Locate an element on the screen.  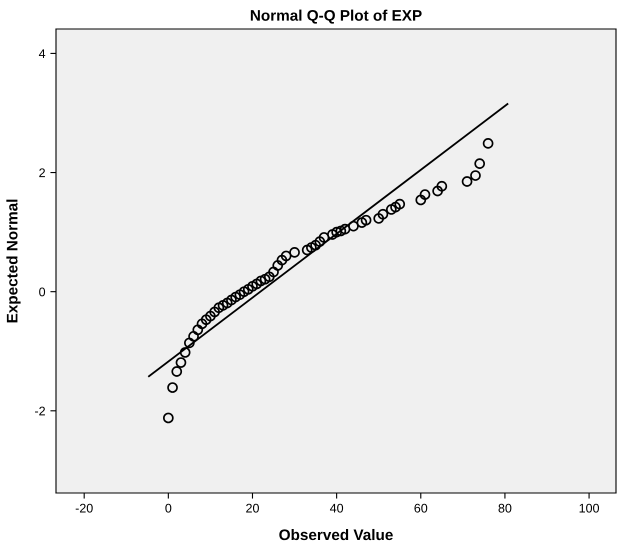
x-tick-label: 40 is located at coordinates (337, 508).